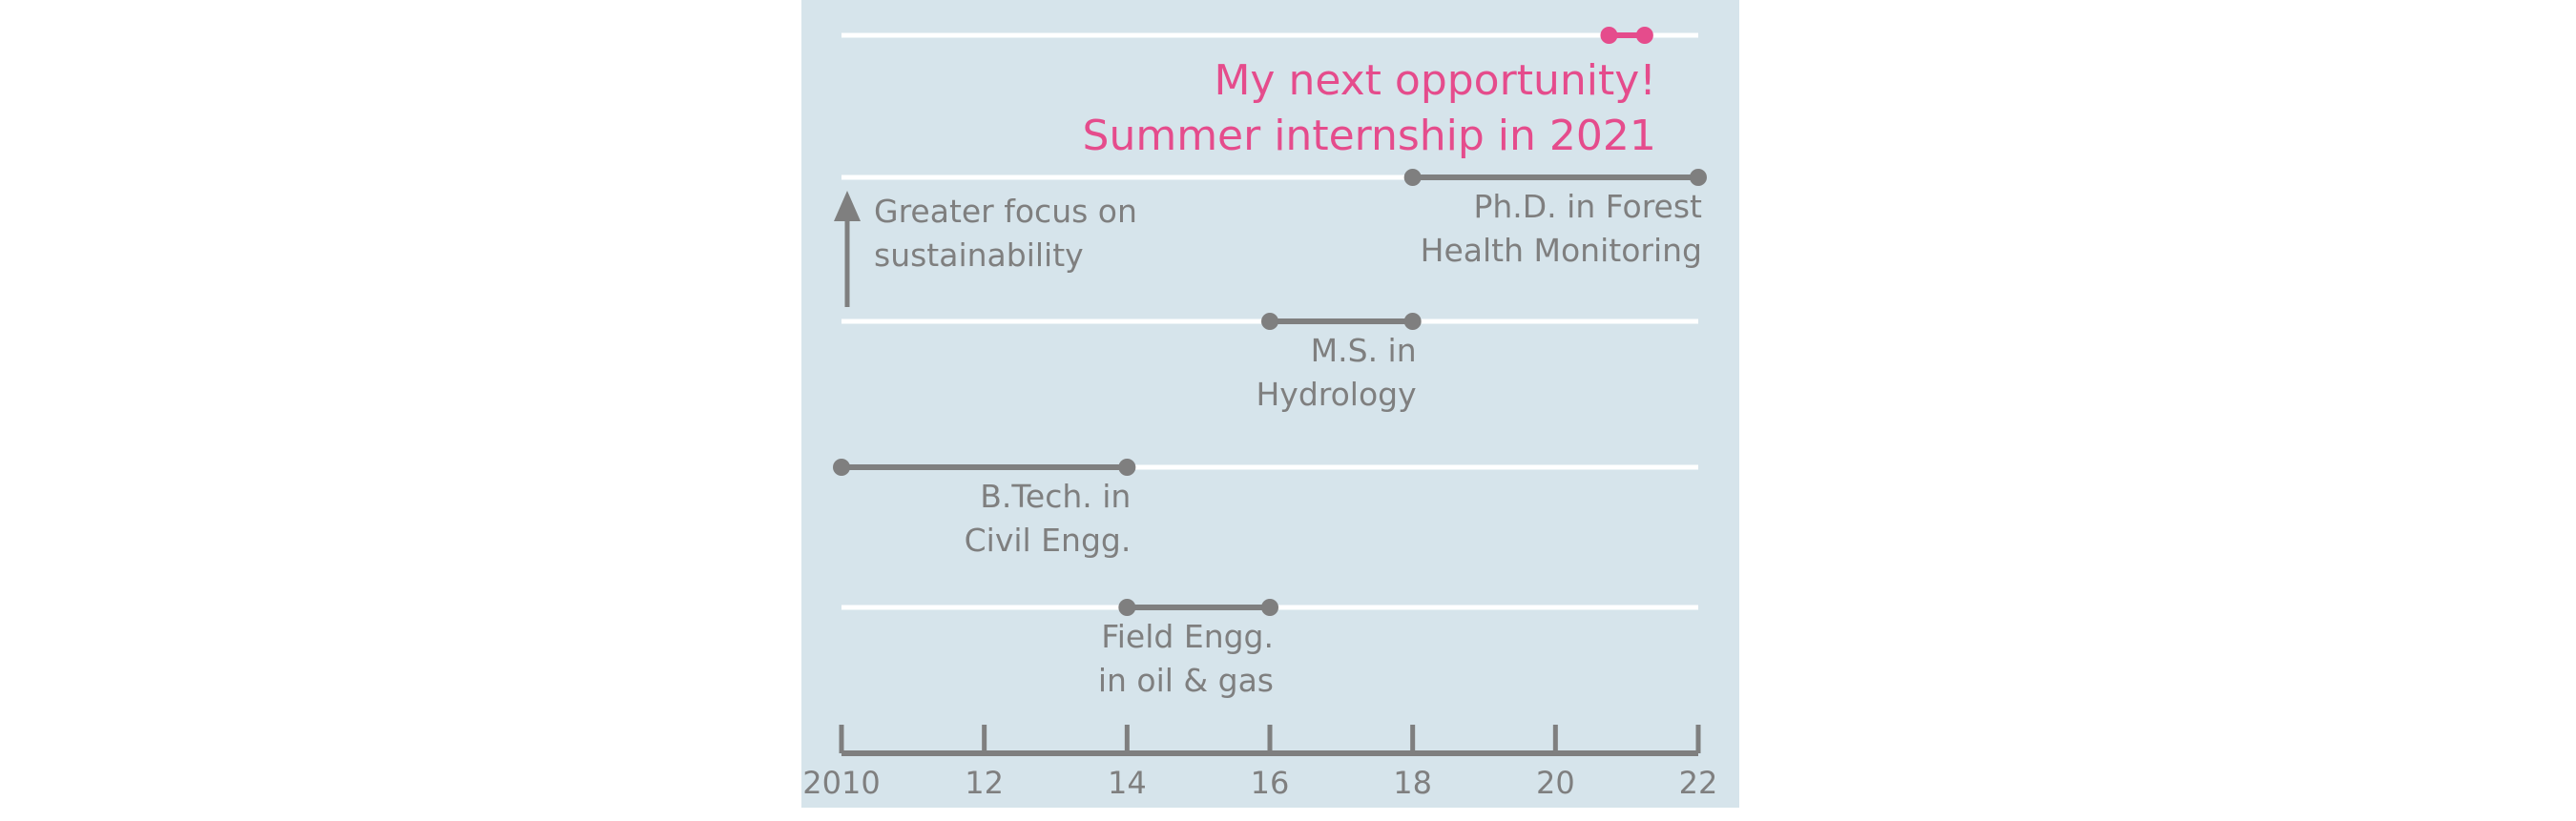  What do you see at coordinates (1186, 681) in the screenshot?
I see `segment-label-line-0-1: in oil & gas` at bounding box center [1186, 681].